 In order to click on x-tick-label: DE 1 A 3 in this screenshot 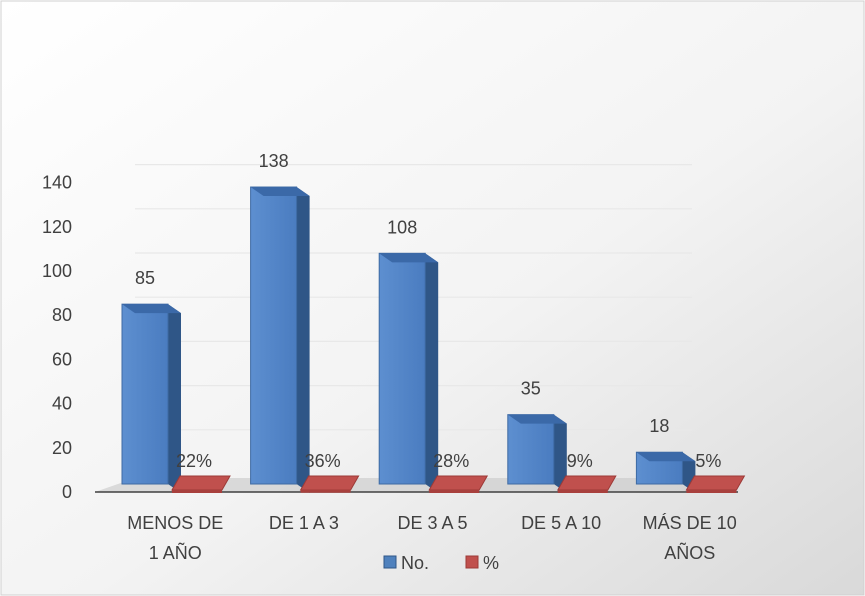, I will do `click(304, 523)`.